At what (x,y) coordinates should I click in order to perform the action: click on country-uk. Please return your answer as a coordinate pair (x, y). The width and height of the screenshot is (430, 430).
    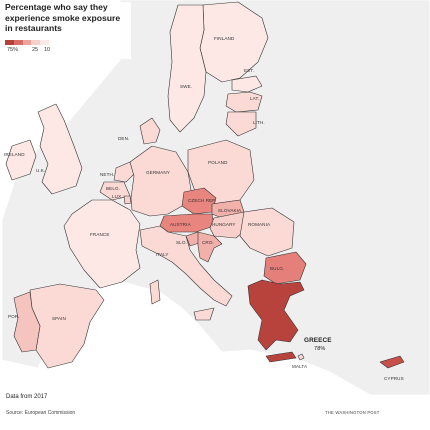
    Looking at the image, I should click on (60, 149).